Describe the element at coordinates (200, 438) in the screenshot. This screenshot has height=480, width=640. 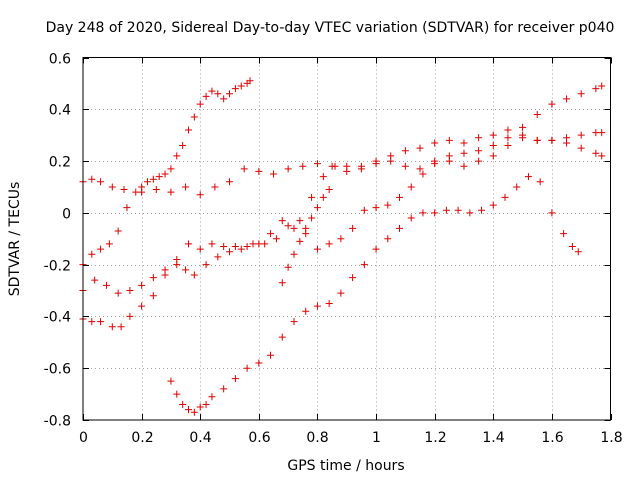
I see `x-tick-label: 0.4` at that location.